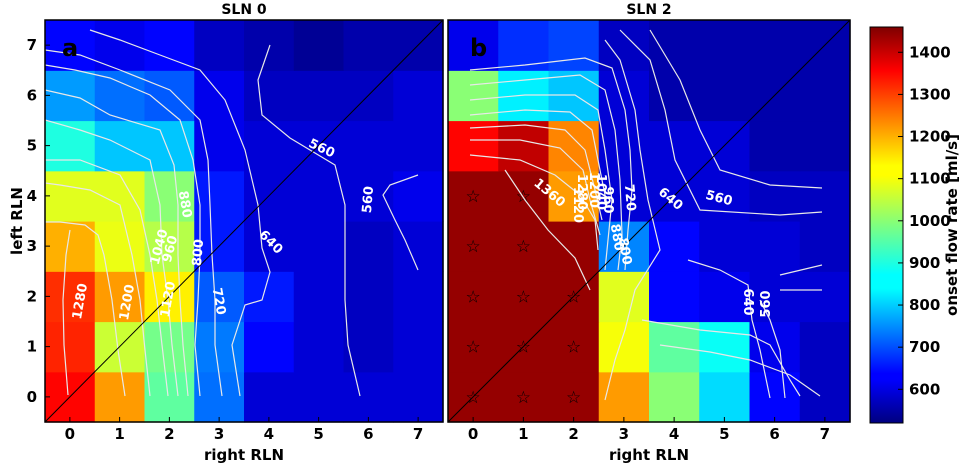  I want to click on x-axis-label-a: right RLN, so click(244, 455).